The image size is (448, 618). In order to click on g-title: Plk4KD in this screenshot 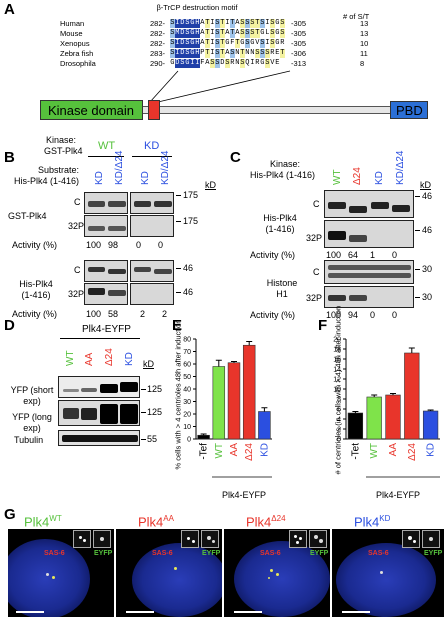, I will do `click(372, 520)`.